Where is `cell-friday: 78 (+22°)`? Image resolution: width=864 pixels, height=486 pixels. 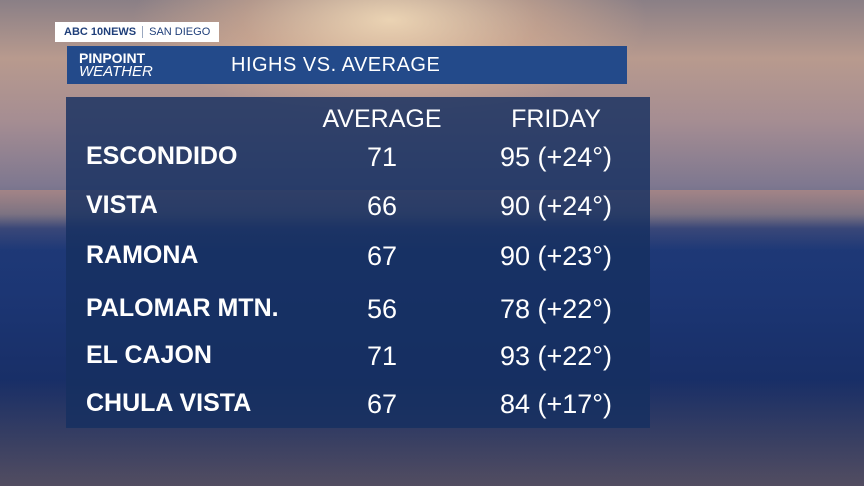 cell-friday: 78 (+22°) is located at coordinates (556, 309).